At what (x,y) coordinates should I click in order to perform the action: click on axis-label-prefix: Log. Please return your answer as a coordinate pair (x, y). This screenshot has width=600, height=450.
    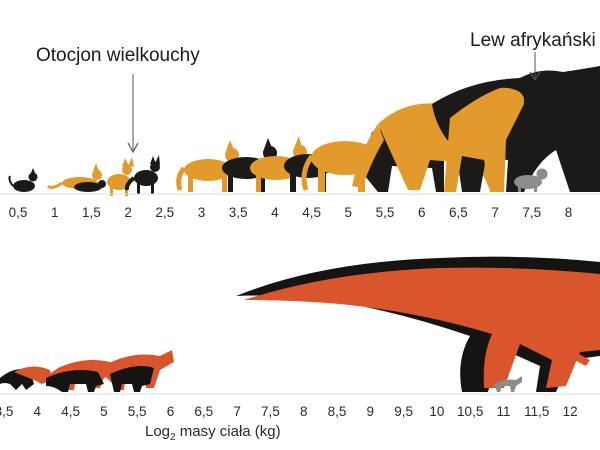
    Looking at the image, I should click on (157, 431).